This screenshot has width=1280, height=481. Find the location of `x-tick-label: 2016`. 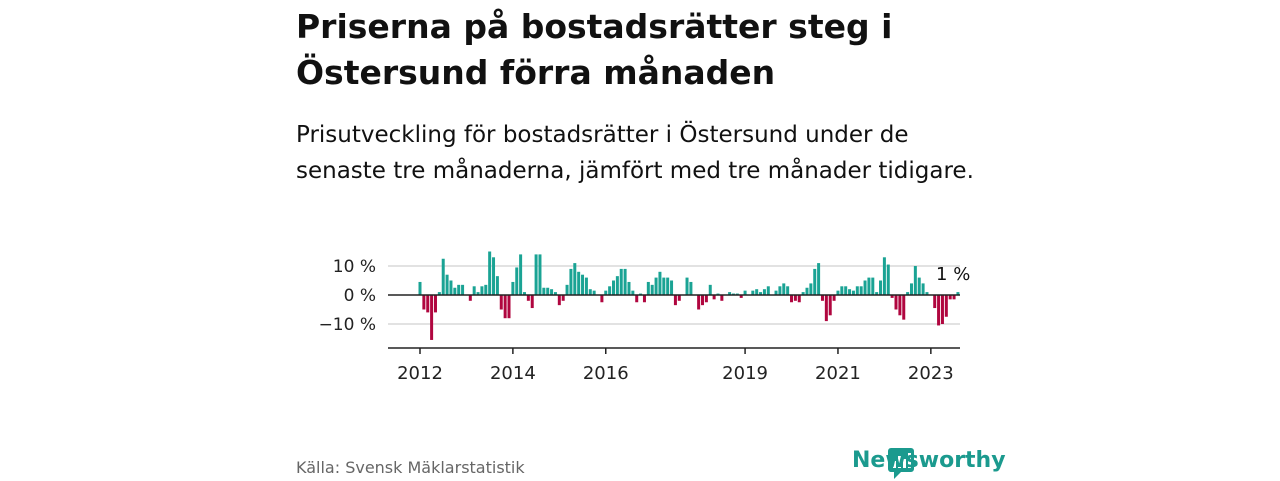

x-tick-label: 2016 is located at coordinates (606, 373).